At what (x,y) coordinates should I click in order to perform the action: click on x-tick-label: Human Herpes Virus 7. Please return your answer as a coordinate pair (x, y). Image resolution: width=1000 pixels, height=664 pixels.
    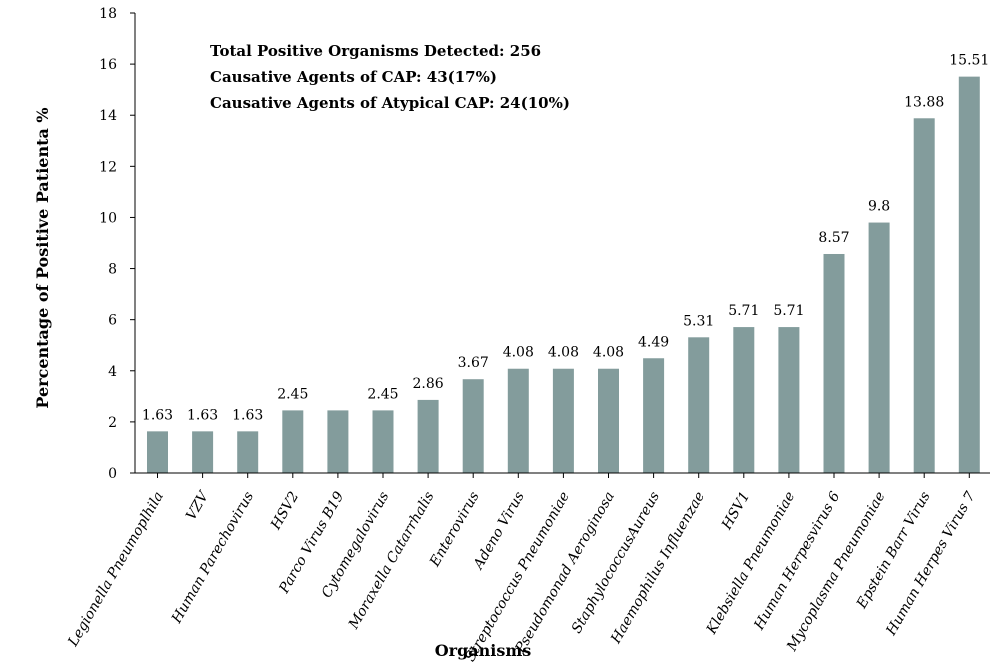
    Looking at the image, I should click on (931, 564).